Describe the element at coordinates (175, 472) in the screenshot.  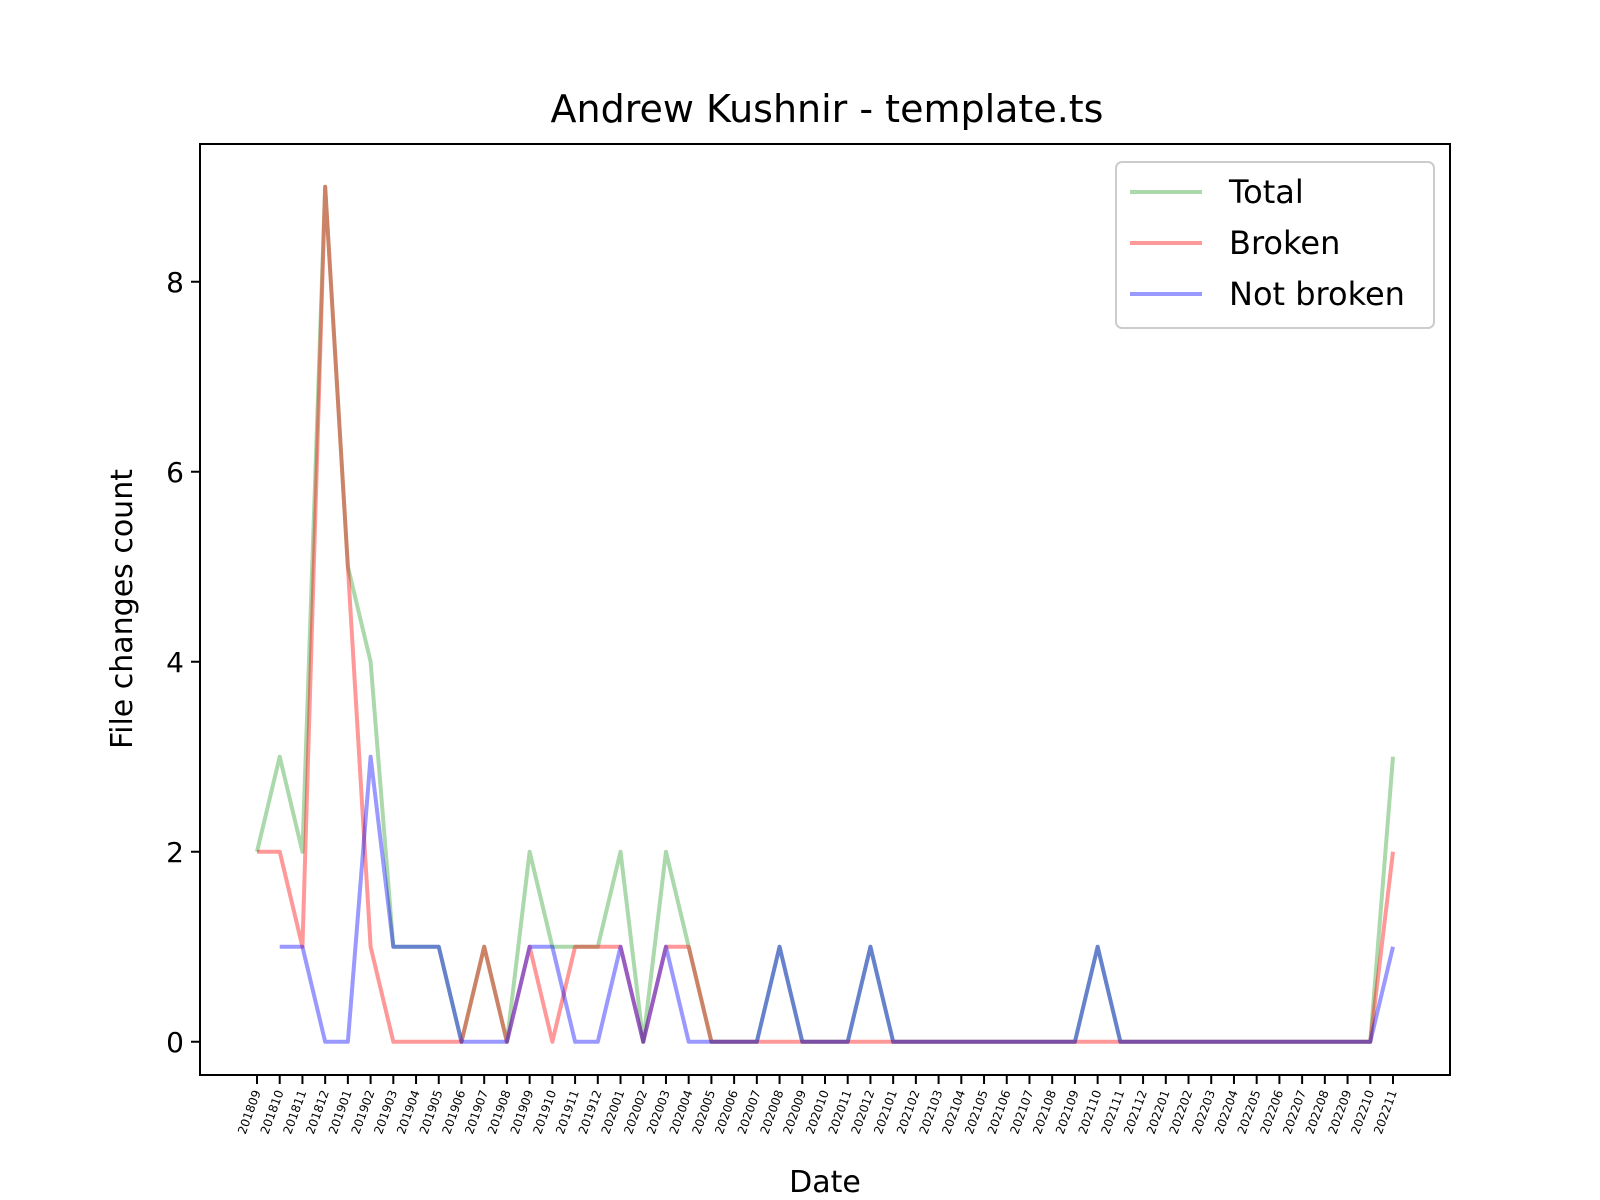
I see `y-tick-label: 6` at that location.